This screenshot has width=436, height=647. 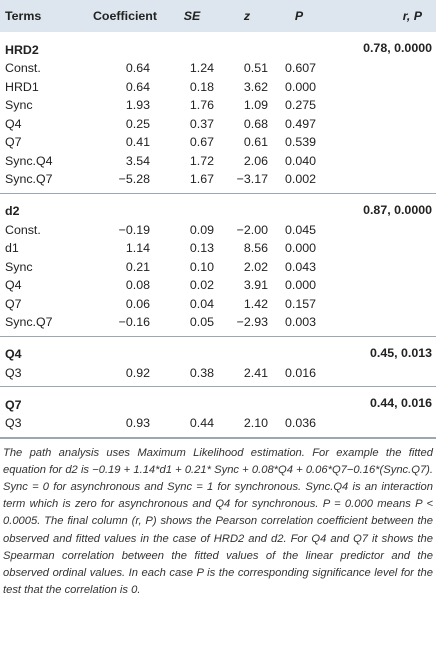 What do you see at coordinates (218, 350) in the screenshot?
I see `group-header-row: Q4 0.45, 0.013` at bounding box center [218, 350].